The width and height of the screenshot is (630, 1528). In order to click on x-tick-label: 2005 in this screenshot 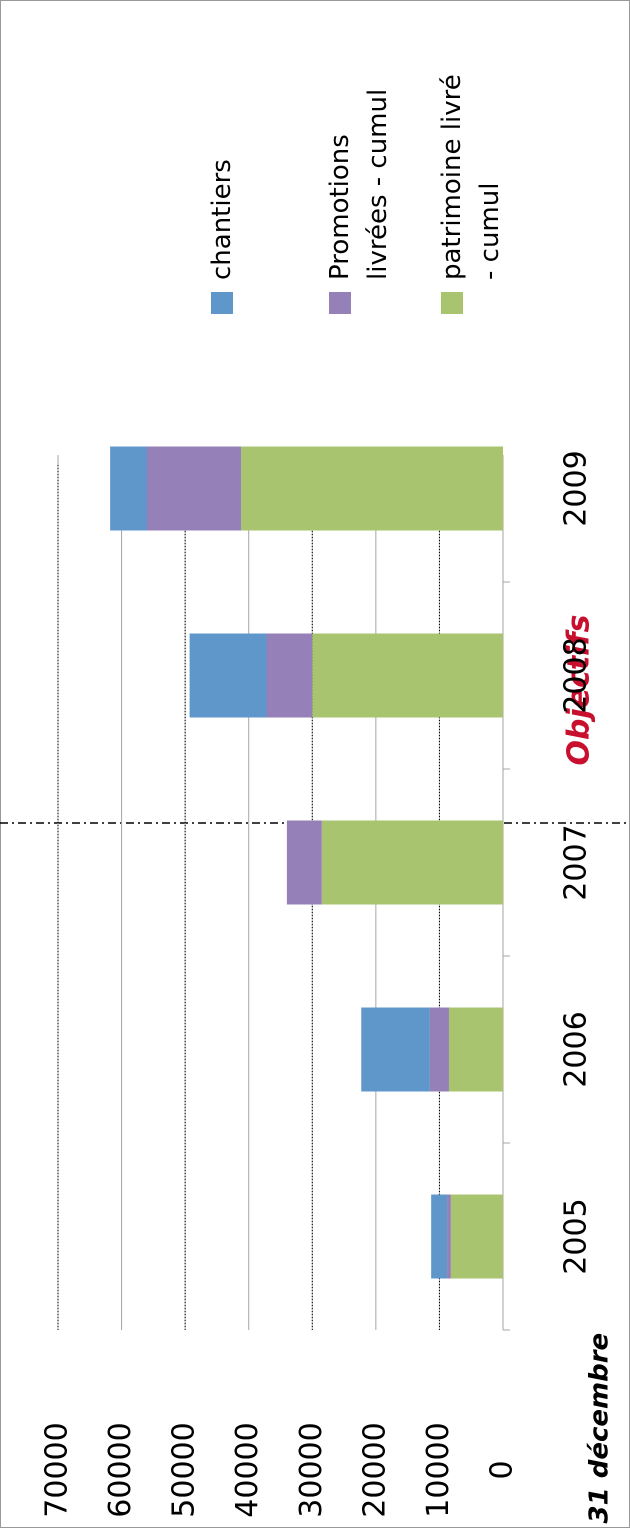, I will do `click(576, 1236)`.